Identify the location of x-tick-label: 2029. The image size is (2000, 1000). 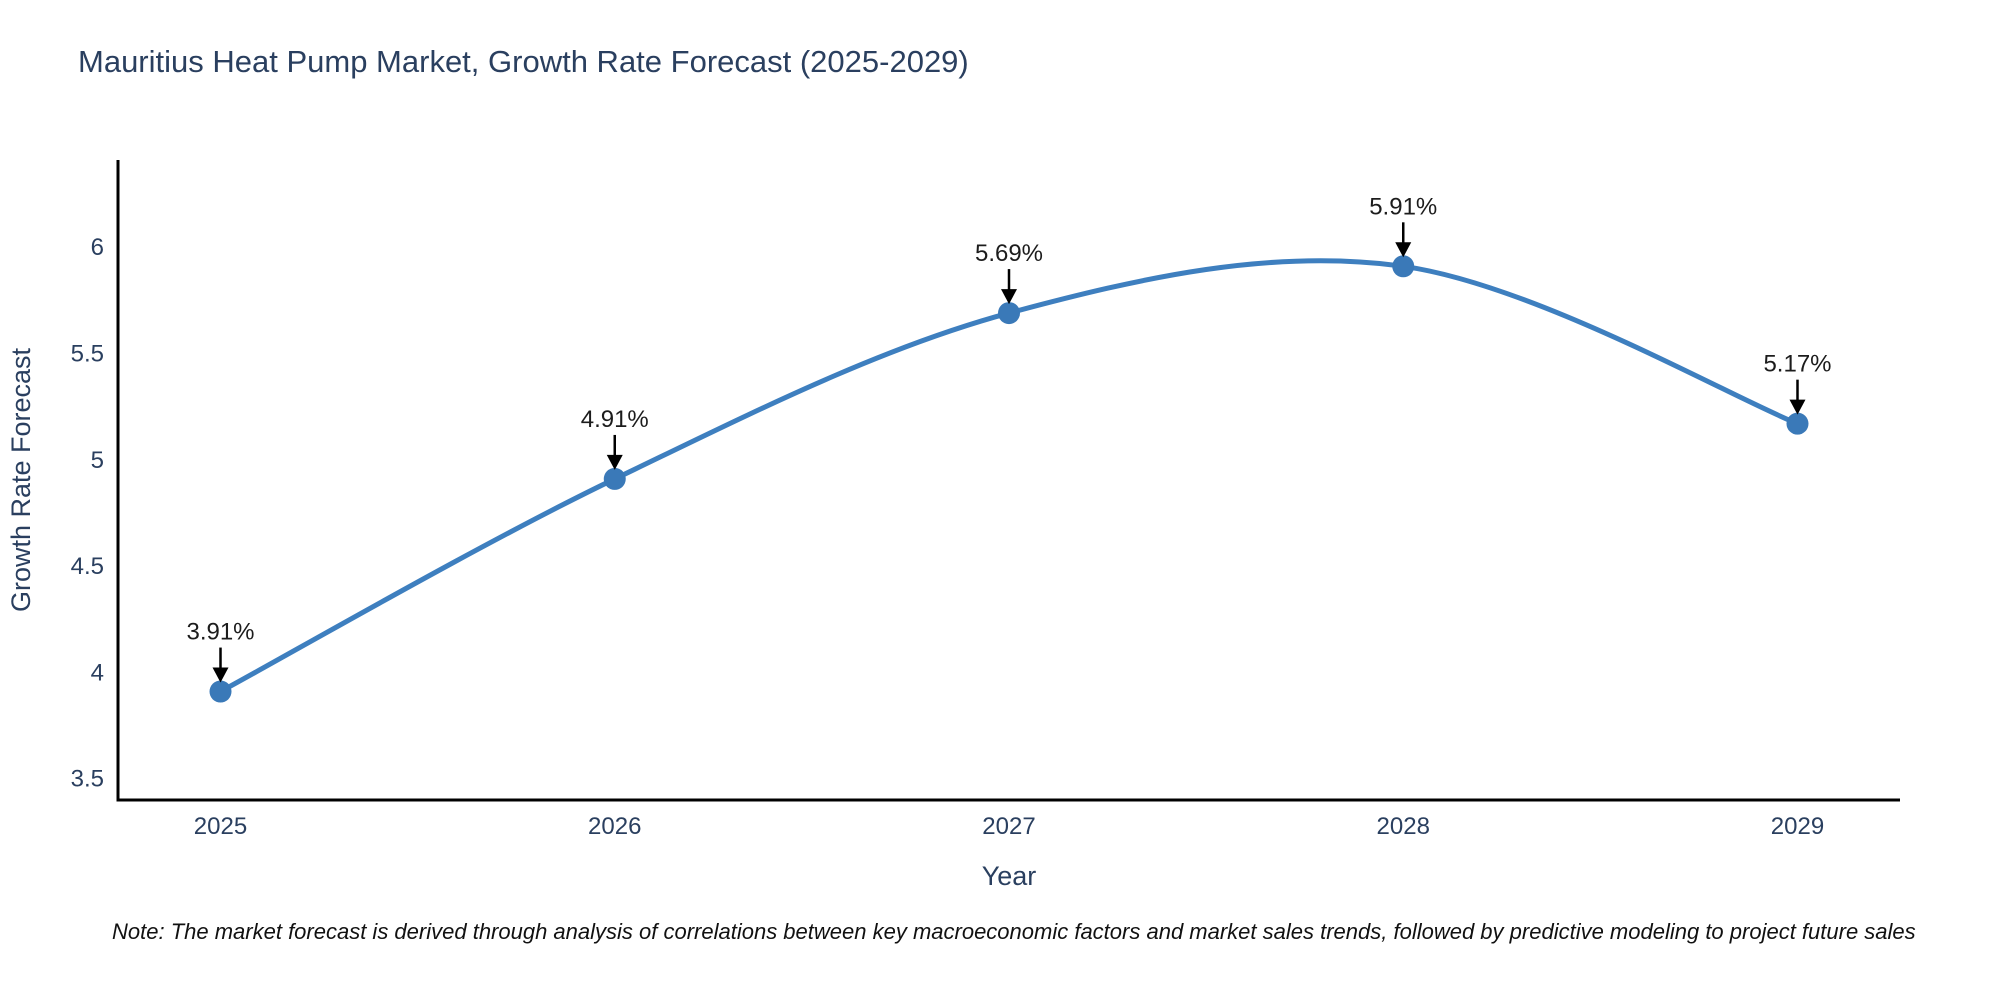
(1797, 826).